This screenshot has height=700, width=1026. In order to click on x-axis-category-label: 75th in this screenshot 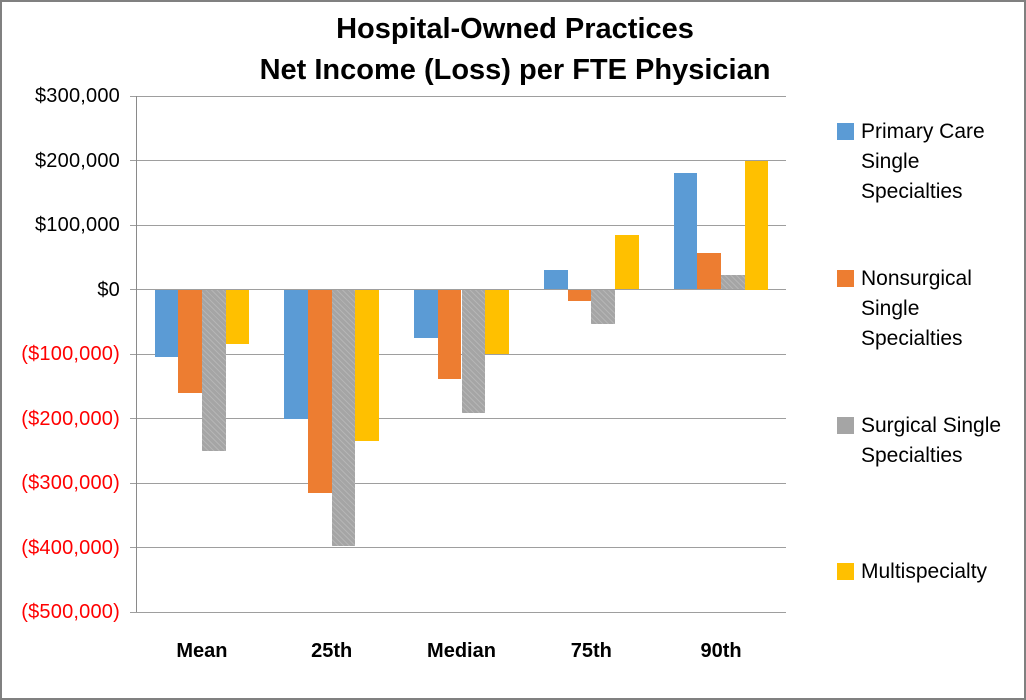, I will do `click(591, 651)`.